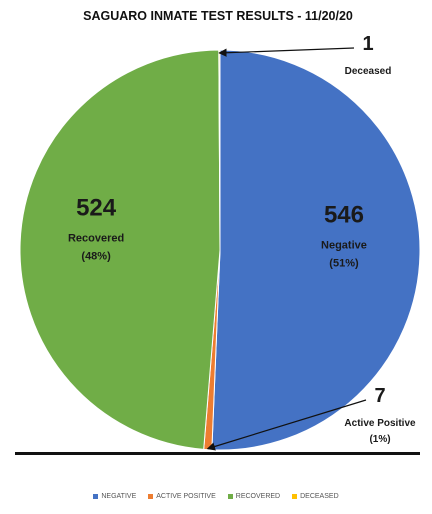 The width and height of the screenshot is (432, 514). I want to click on legend-label: NEGATIVE, so click(119, 496).